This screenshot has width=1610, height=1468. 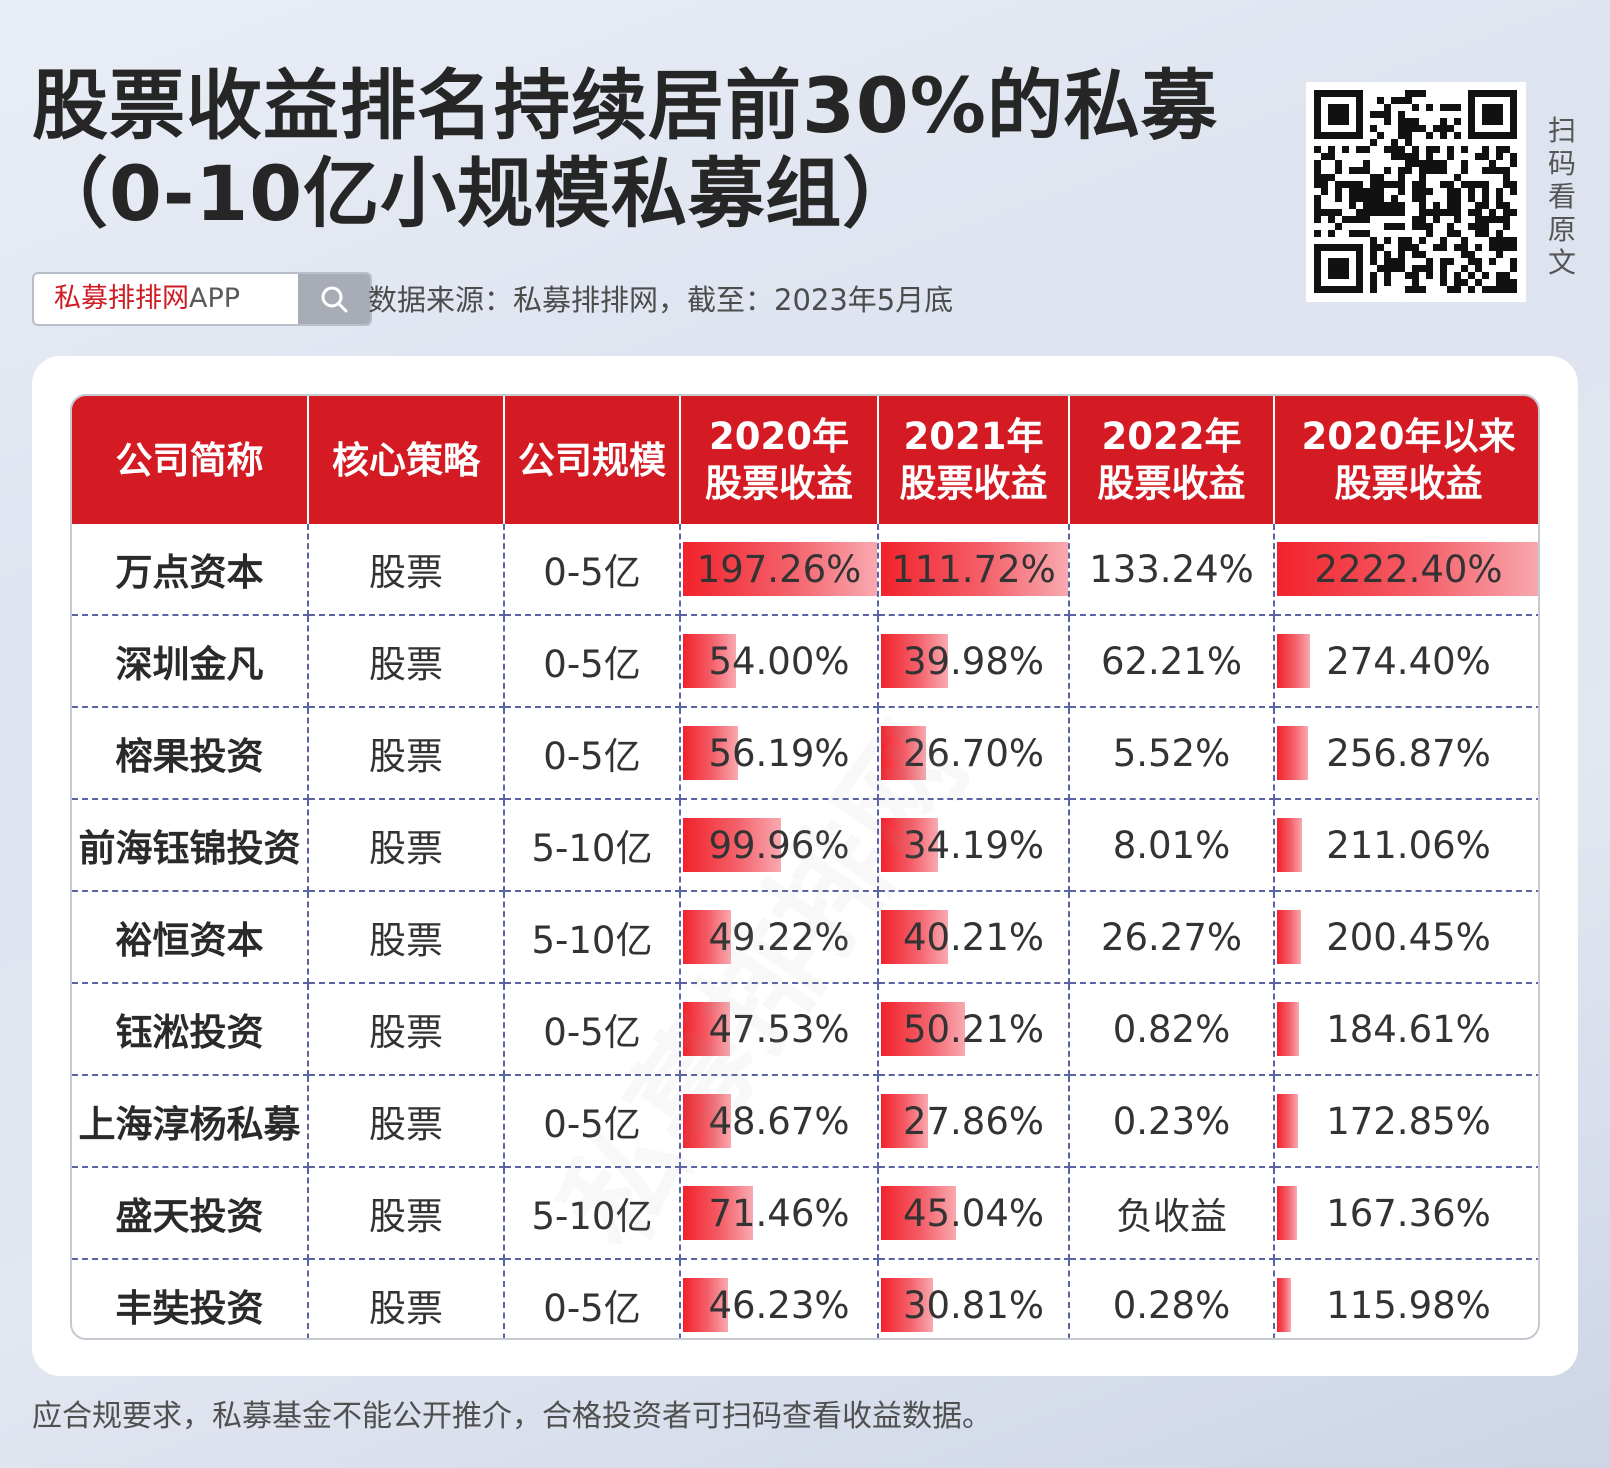 I want to click on return-2022-cell: 5.52%, so click(x=1172, y=753).